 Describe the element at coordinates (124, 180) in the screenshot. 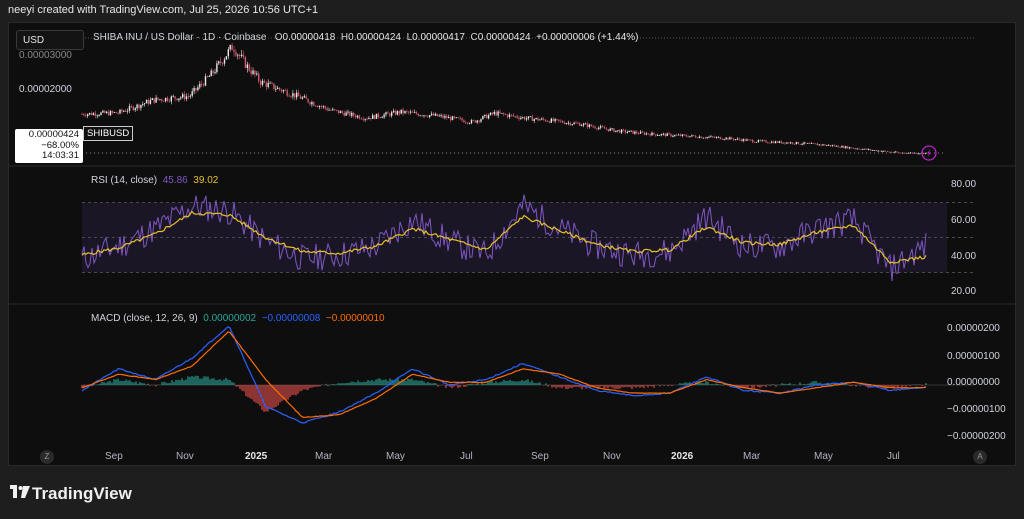

I see `rsi-title: RSI (14, close)` at that location.